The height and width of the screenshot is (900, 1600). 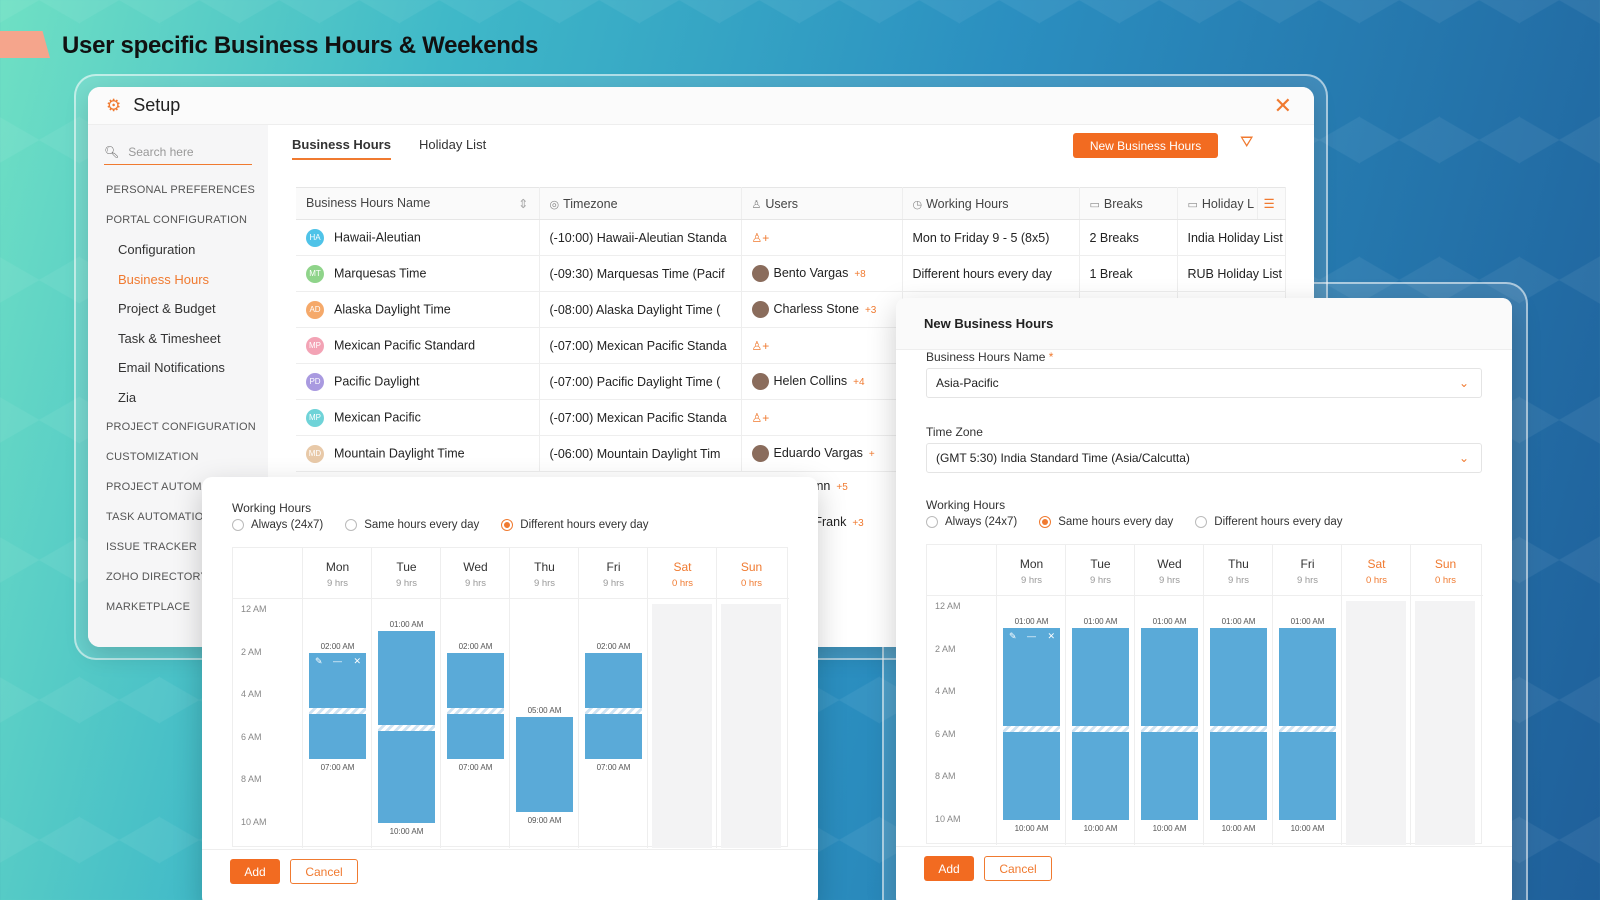 I want to click on day-column-thu: Thu 9 hrs 05:00 AM 09:00 AM, so click(x=543, y=698).